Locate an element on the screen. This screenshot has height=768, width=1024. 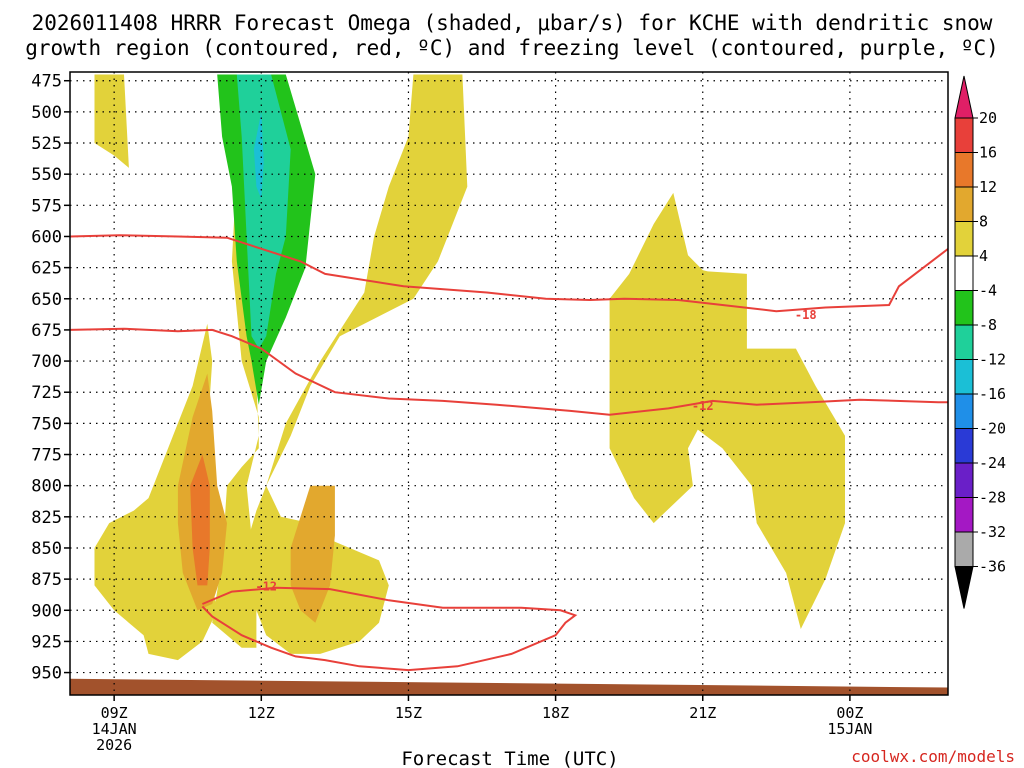
y-tick-label-625: 625 is located at coordinates (46, 269).